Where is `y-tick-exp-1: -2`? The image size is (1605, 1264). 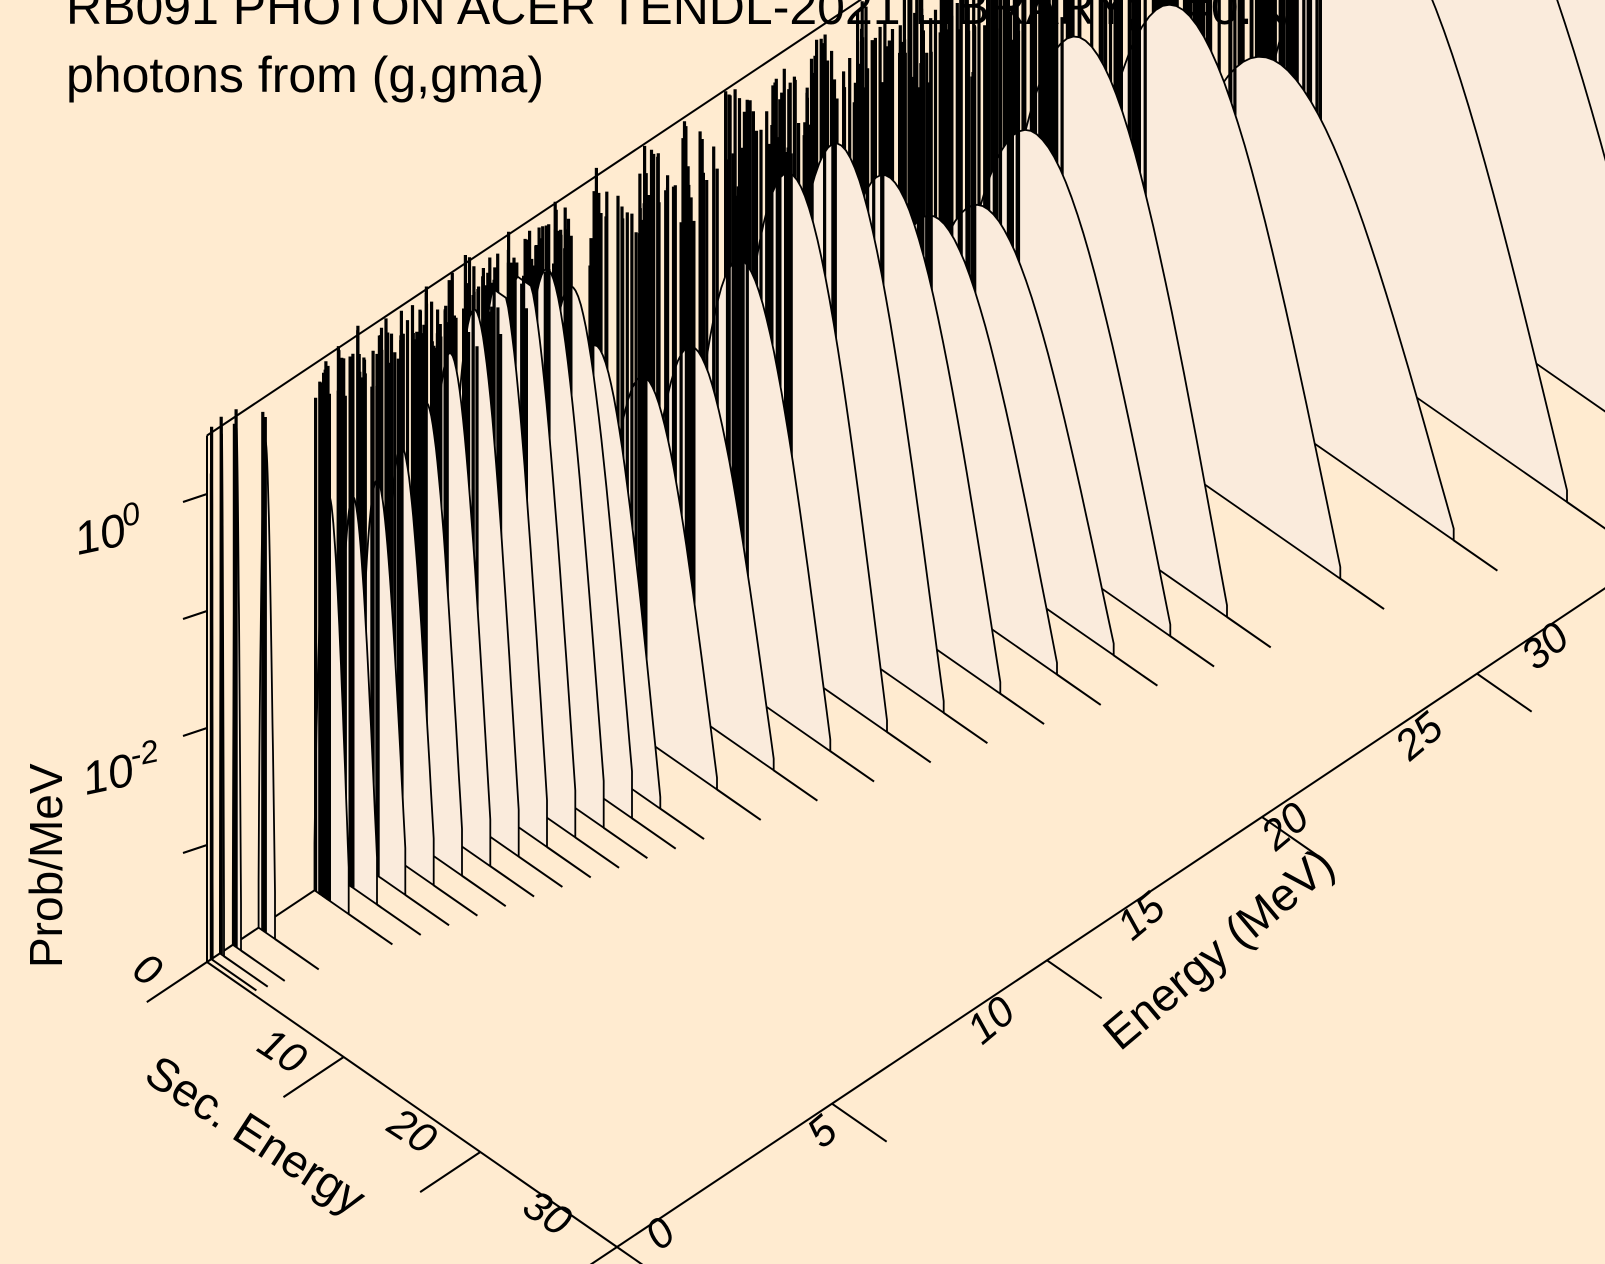
y-tick-exp-1: -2 is located at coordinates (144, 752).